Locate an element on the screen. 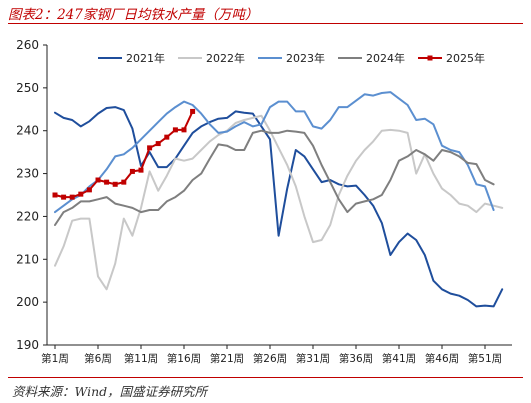 The image size is (531, 403). figure-title: 图表2：247家钢厂日均铁水产量（万吨） is located at coordinates (133, 15).